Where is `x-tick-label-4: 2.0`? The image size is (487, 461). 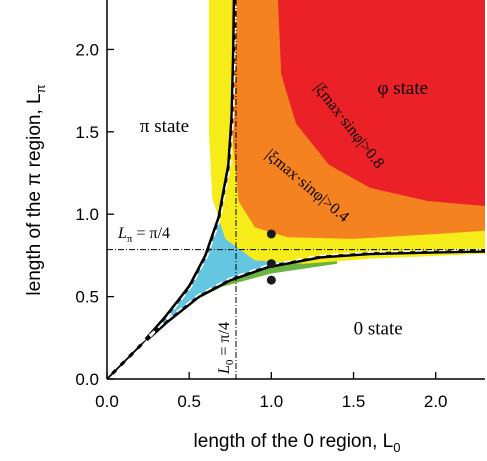
x-tick-label-4: 2.0 is located at coordinates (436, 401).